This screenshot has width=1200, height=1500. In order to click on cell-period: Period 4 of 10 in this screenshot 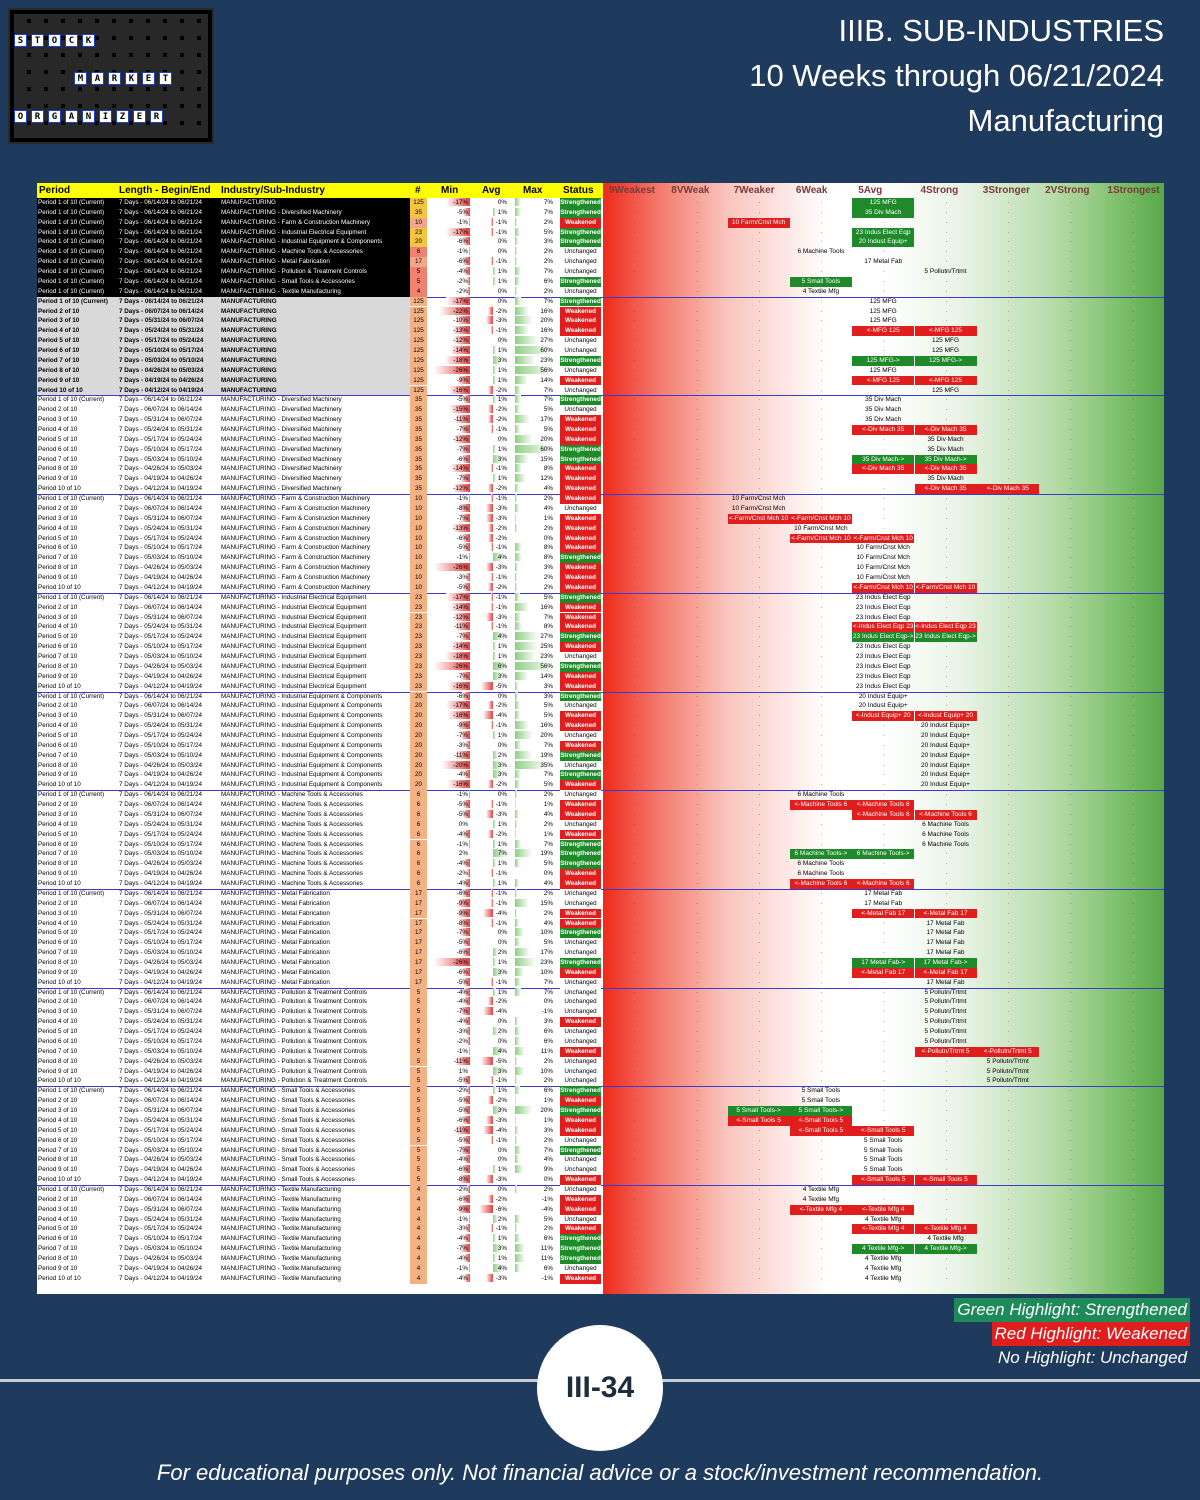, I will do `click(58, 923)`.